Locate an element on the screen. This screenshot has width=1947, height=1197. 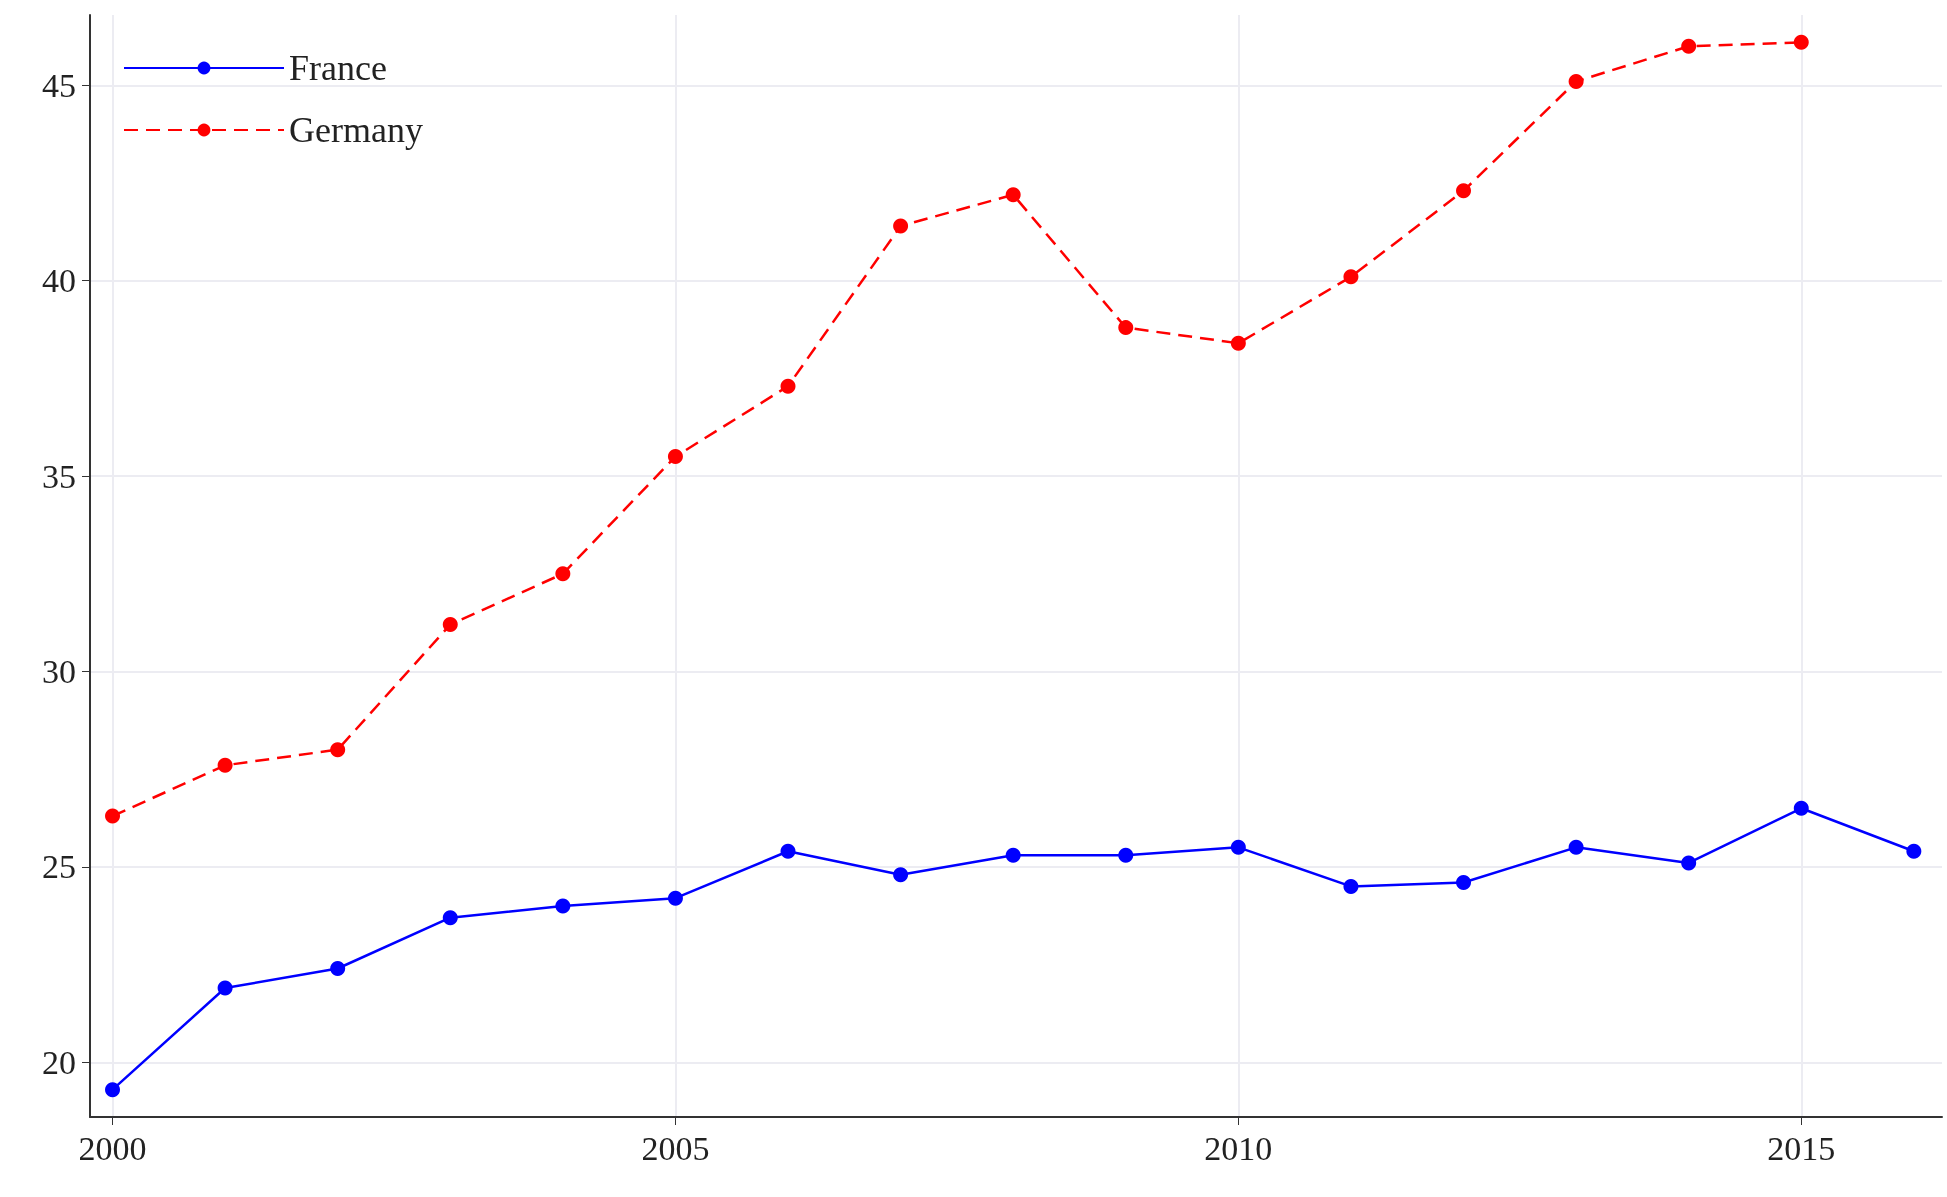
legend-label: France is located at coordinates (338, 68).